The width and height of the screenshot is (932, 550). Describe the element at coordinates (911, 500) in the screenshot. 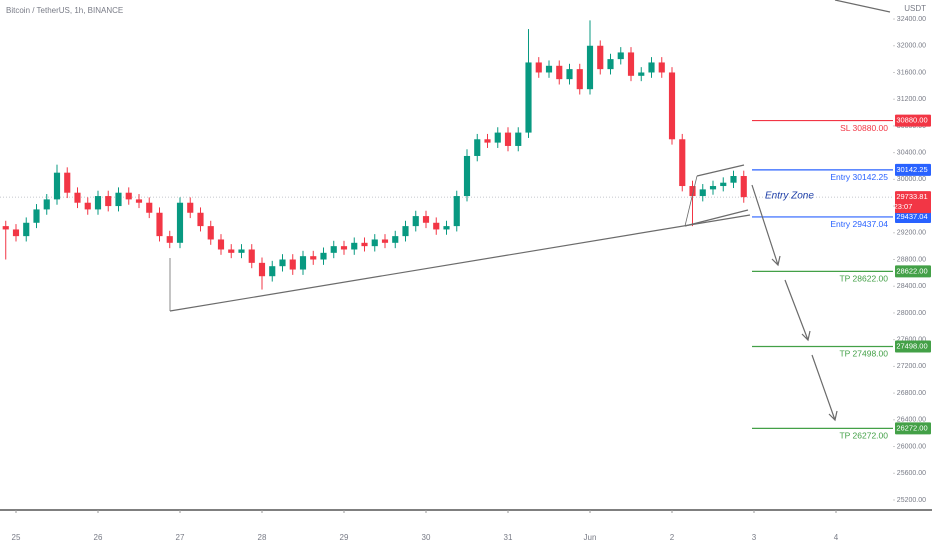

I see `y-tick-label: 25200.00` at that location.